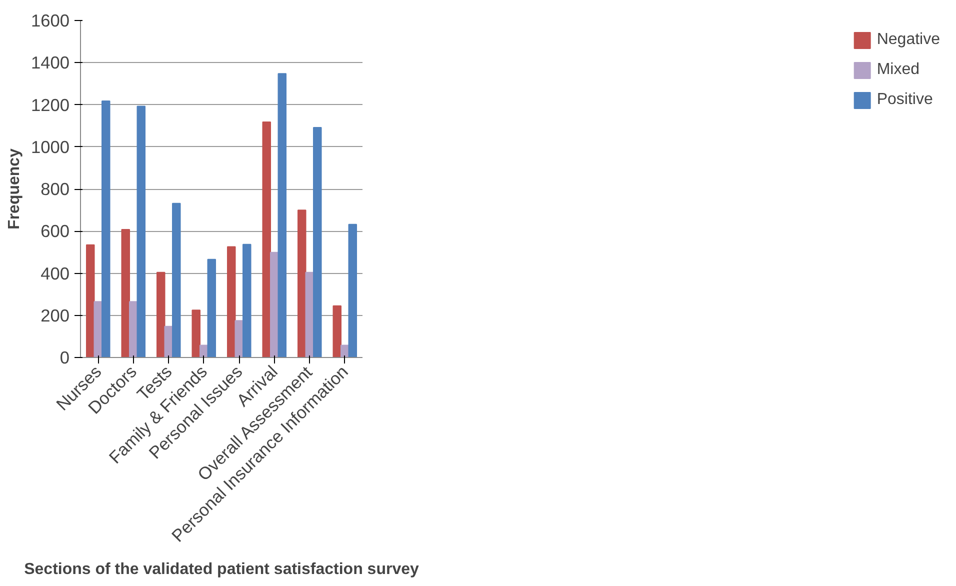 This screenshot has height=586, width=956. I want to click on legend-label: Mixed, so click(898, 70).